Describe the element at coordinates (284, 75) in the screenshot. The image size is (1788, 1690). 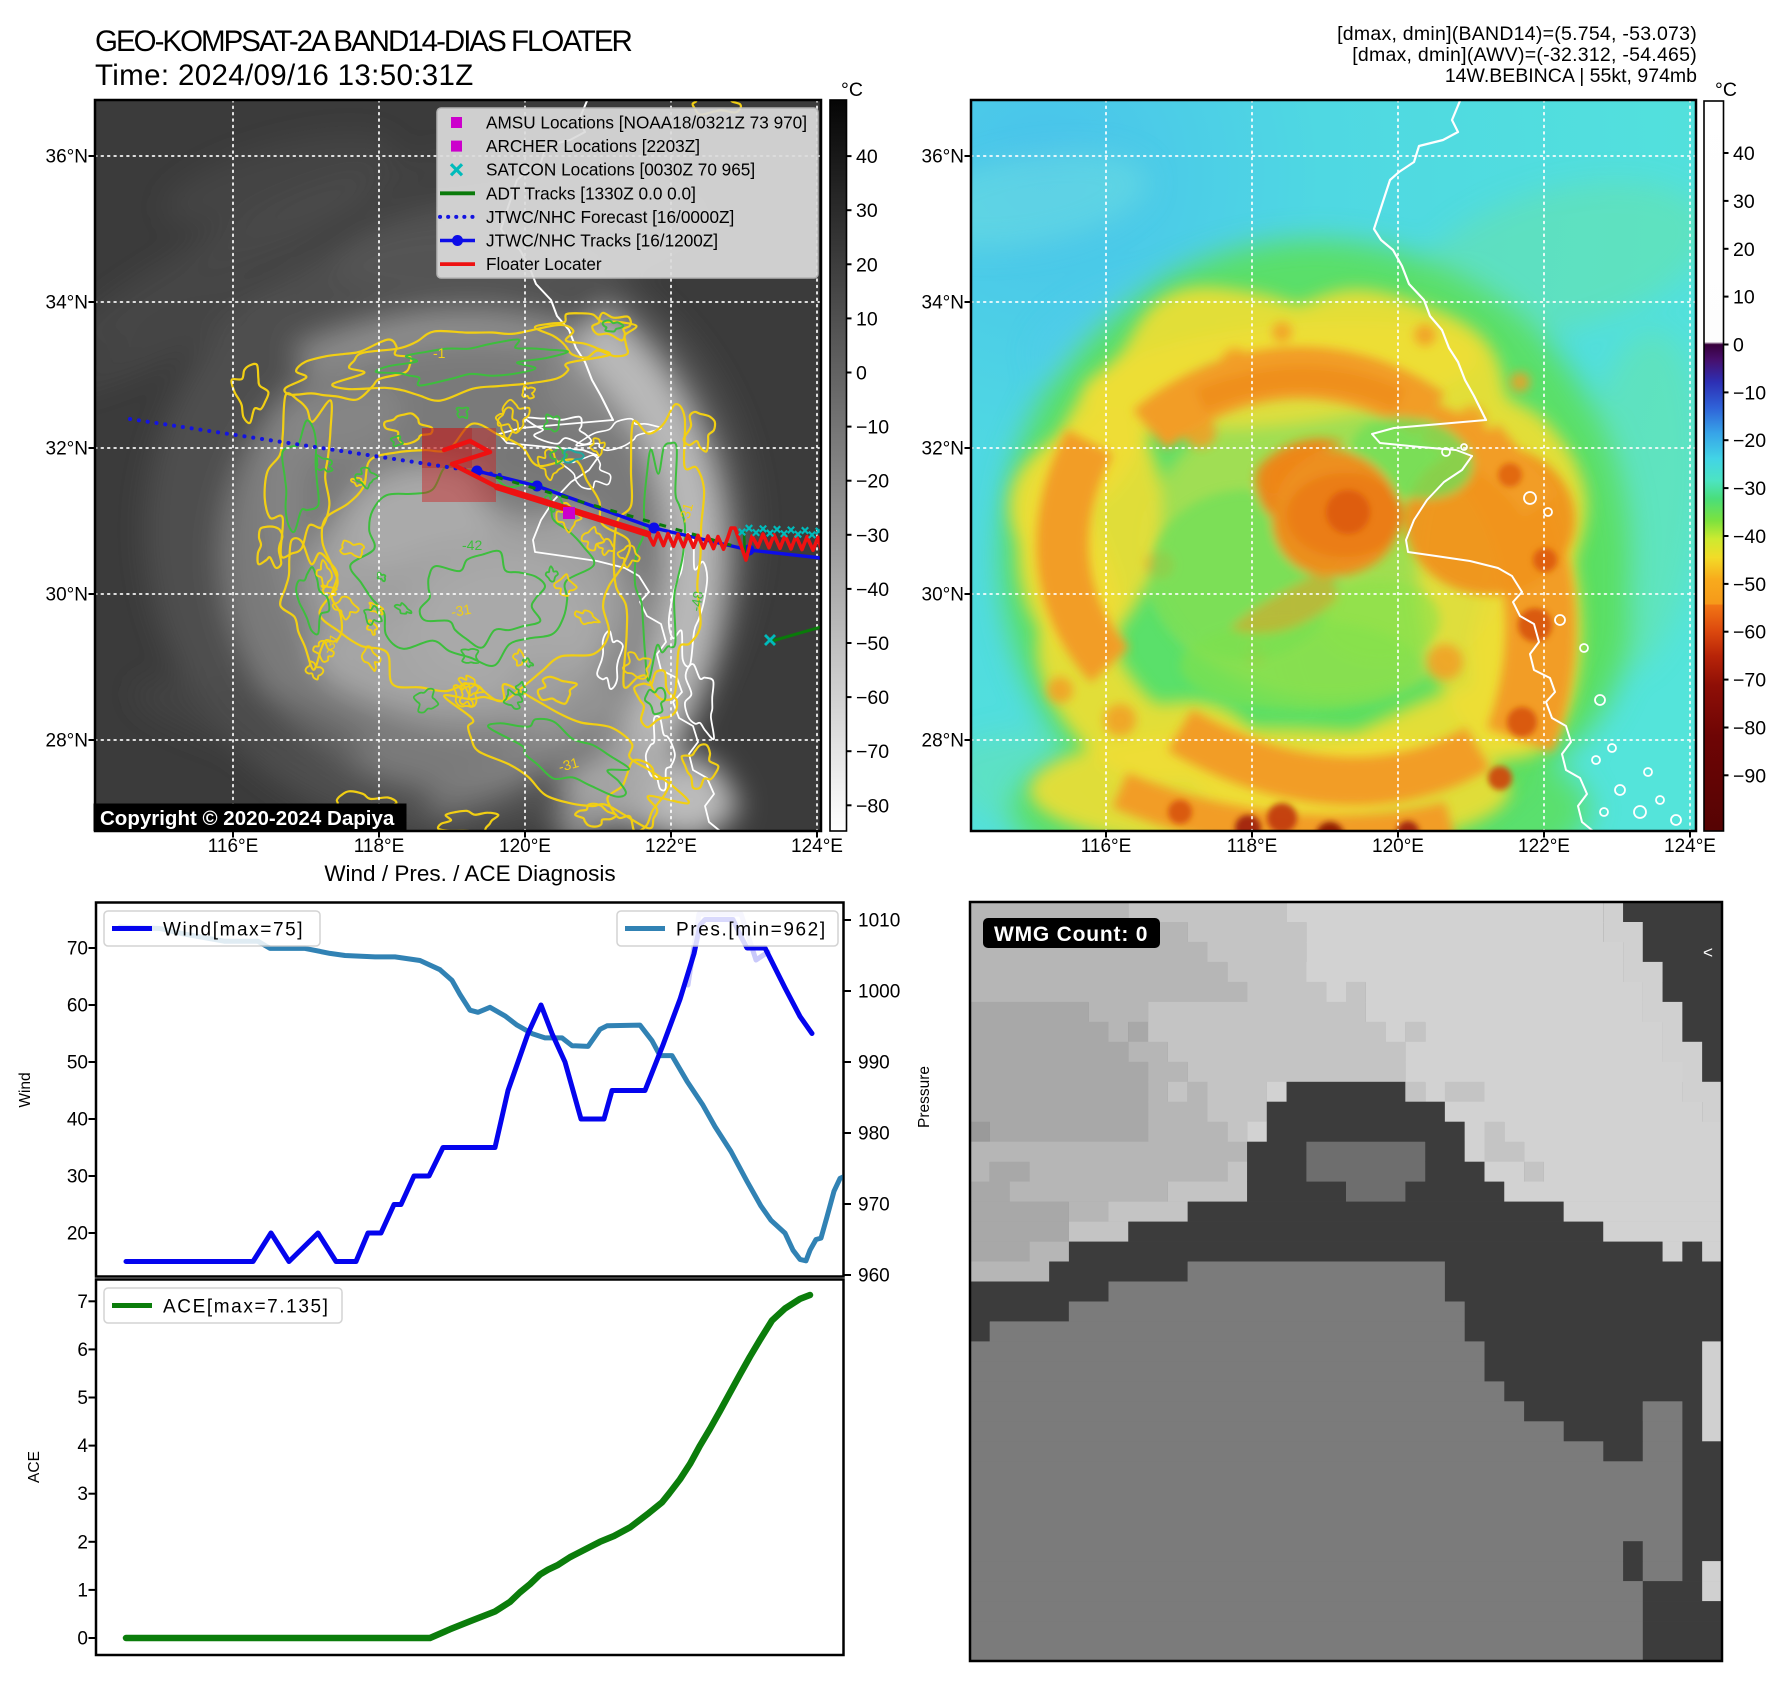
I see `svg-text: Time: 2024/09/16 13:50:31Z` at that location.